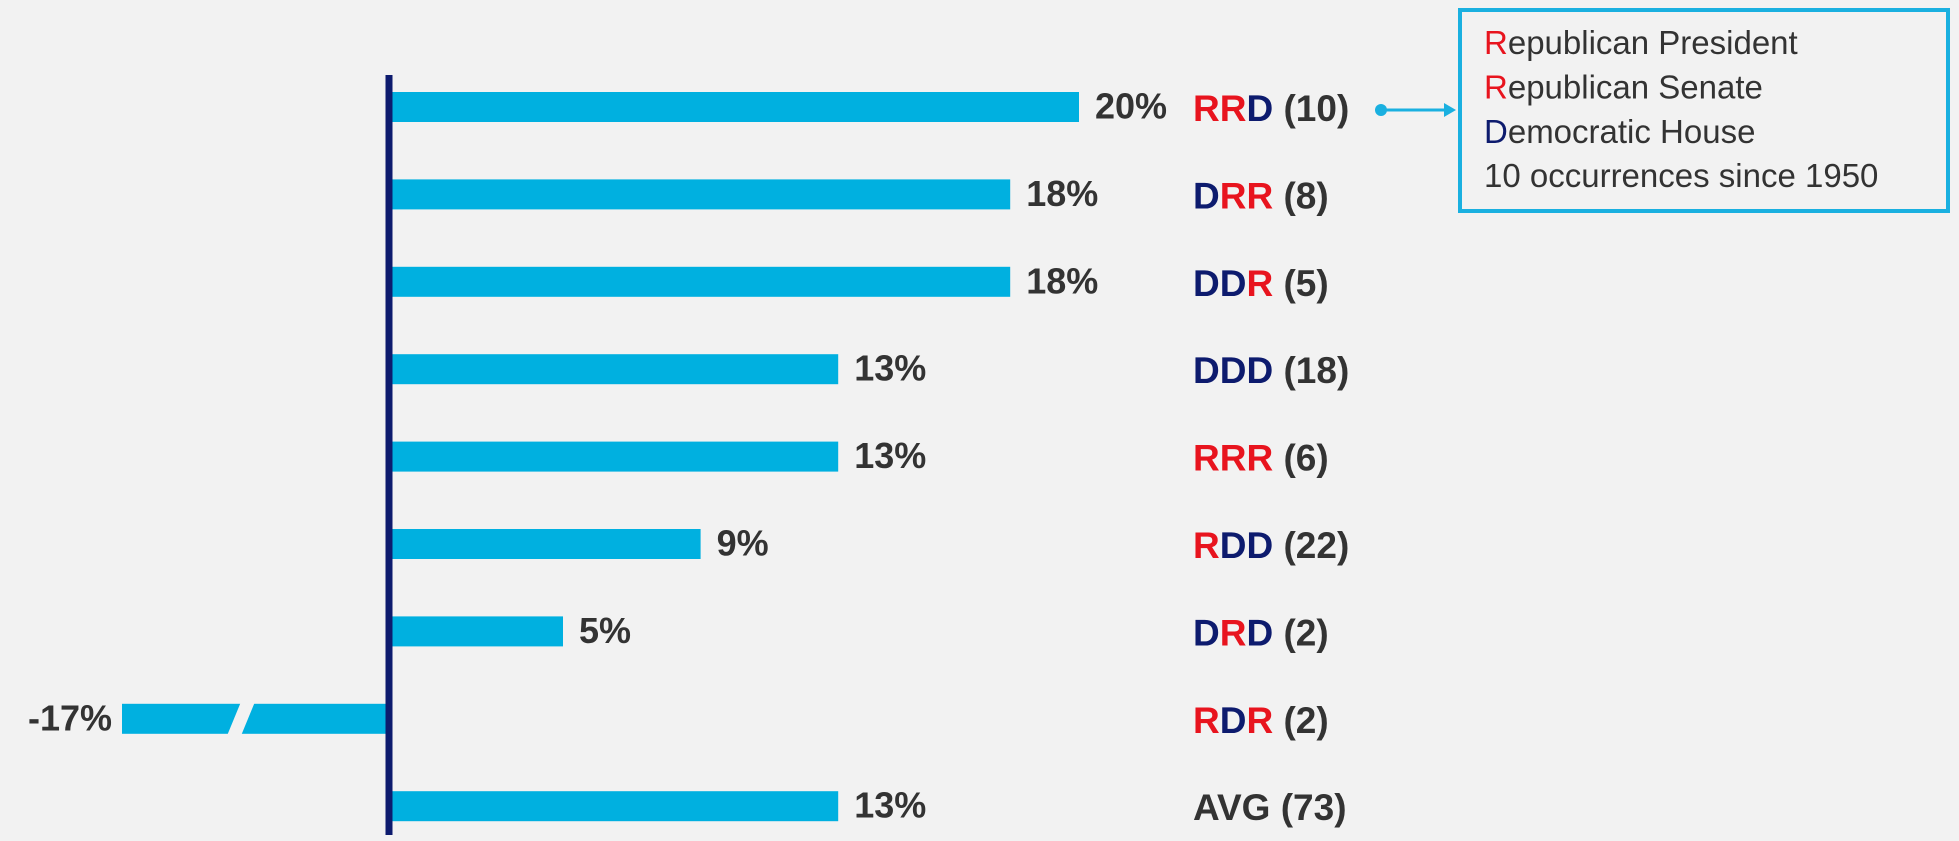 The image size is (1959, 841). What do you see at coordinates (1619, 131) in the screenshot?
I see `annotation-line: Democratic House` at bounding box center [1619, 131].